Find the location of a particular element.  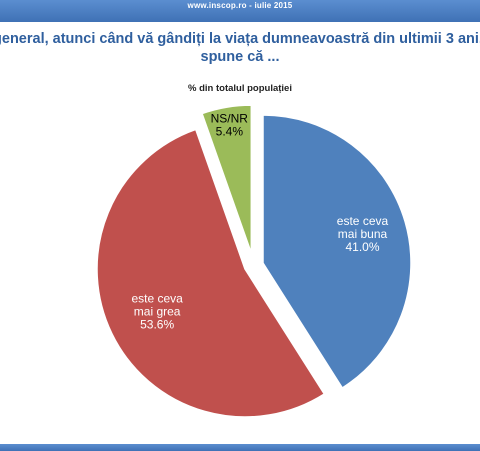

slice-name-0: mai buna is located at coordinates (363, 234).